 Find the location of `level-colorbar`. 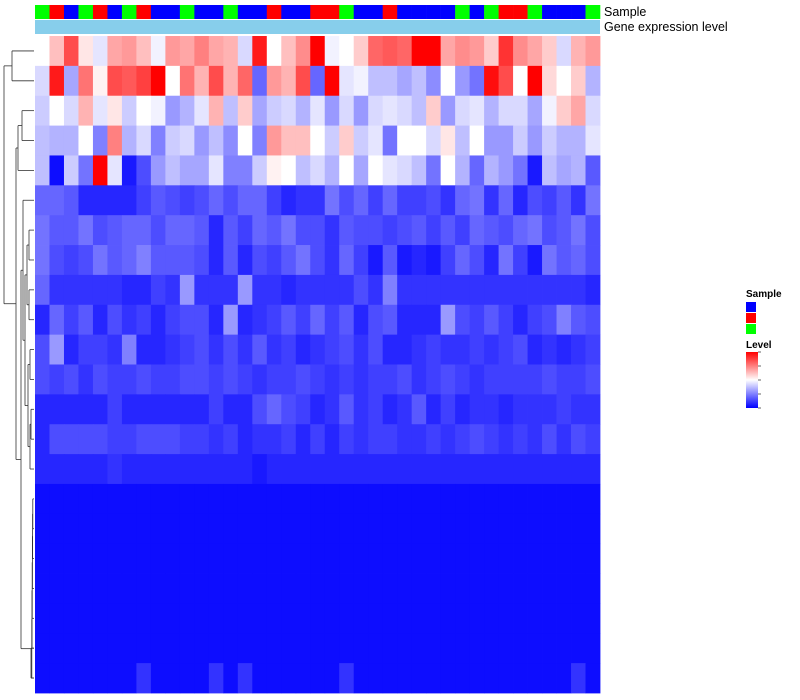

level-colorbar is located at coordinates (752, 380).